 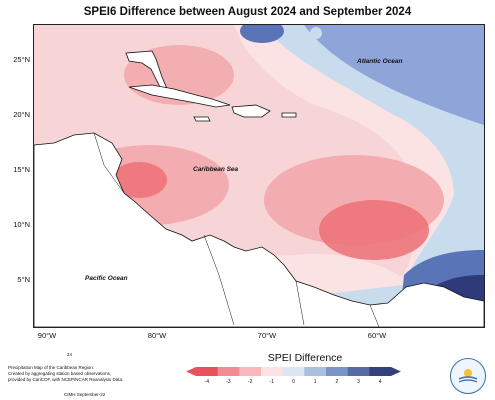 What do you see at coordinates (380, 61) in the screenshot?
I see `atlantic-ocean-label: Atlantic Ocean` at bounding box center [380, 61].